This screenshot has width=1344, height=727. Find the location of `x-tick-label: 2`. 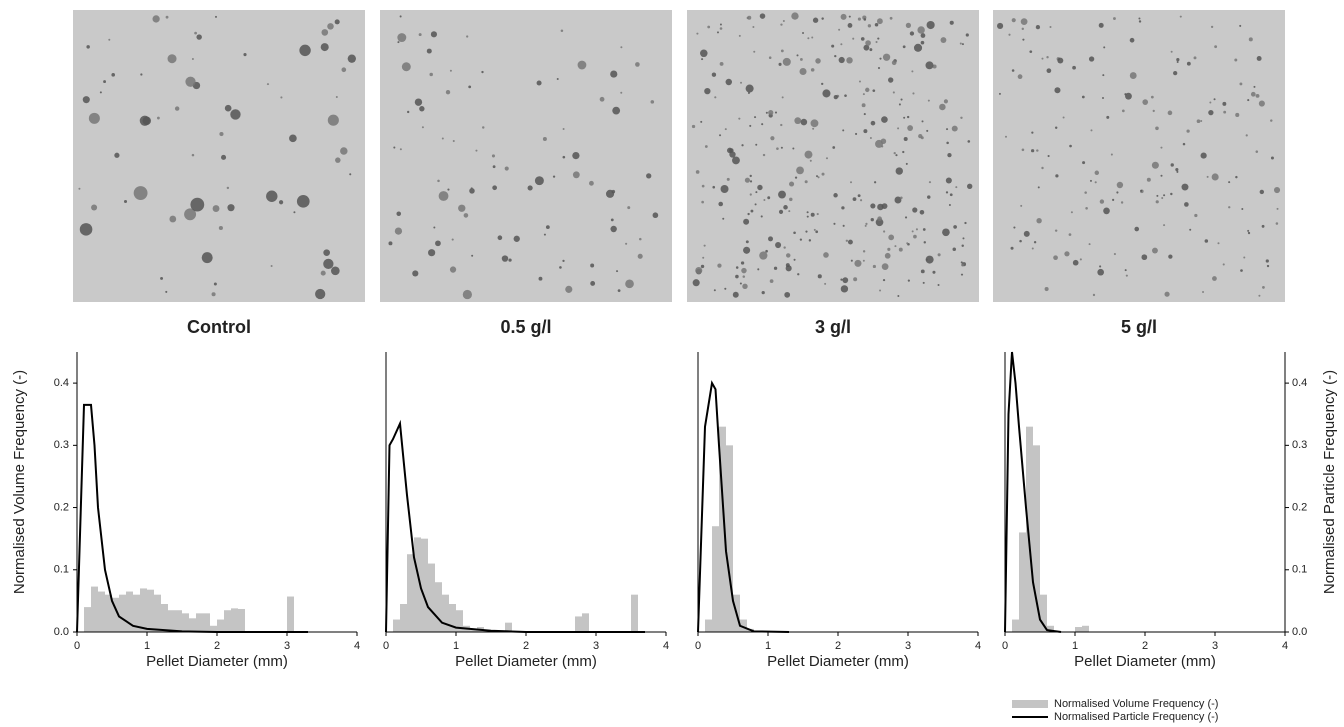

x-tick-label: 2 is located at coordinates (526, 646).